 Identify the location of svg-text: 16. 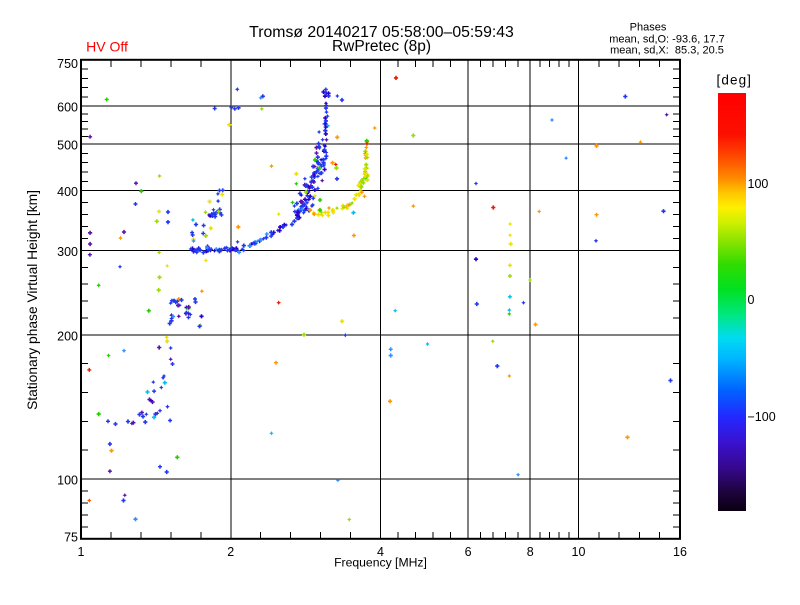
(680, 552).